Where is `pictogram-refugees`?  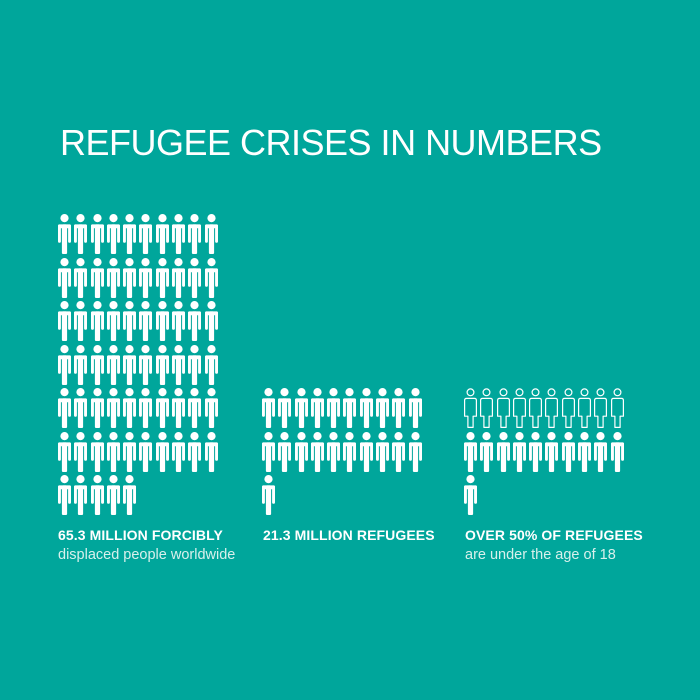 pictogram-refugees is located at coordinates (342, 453).